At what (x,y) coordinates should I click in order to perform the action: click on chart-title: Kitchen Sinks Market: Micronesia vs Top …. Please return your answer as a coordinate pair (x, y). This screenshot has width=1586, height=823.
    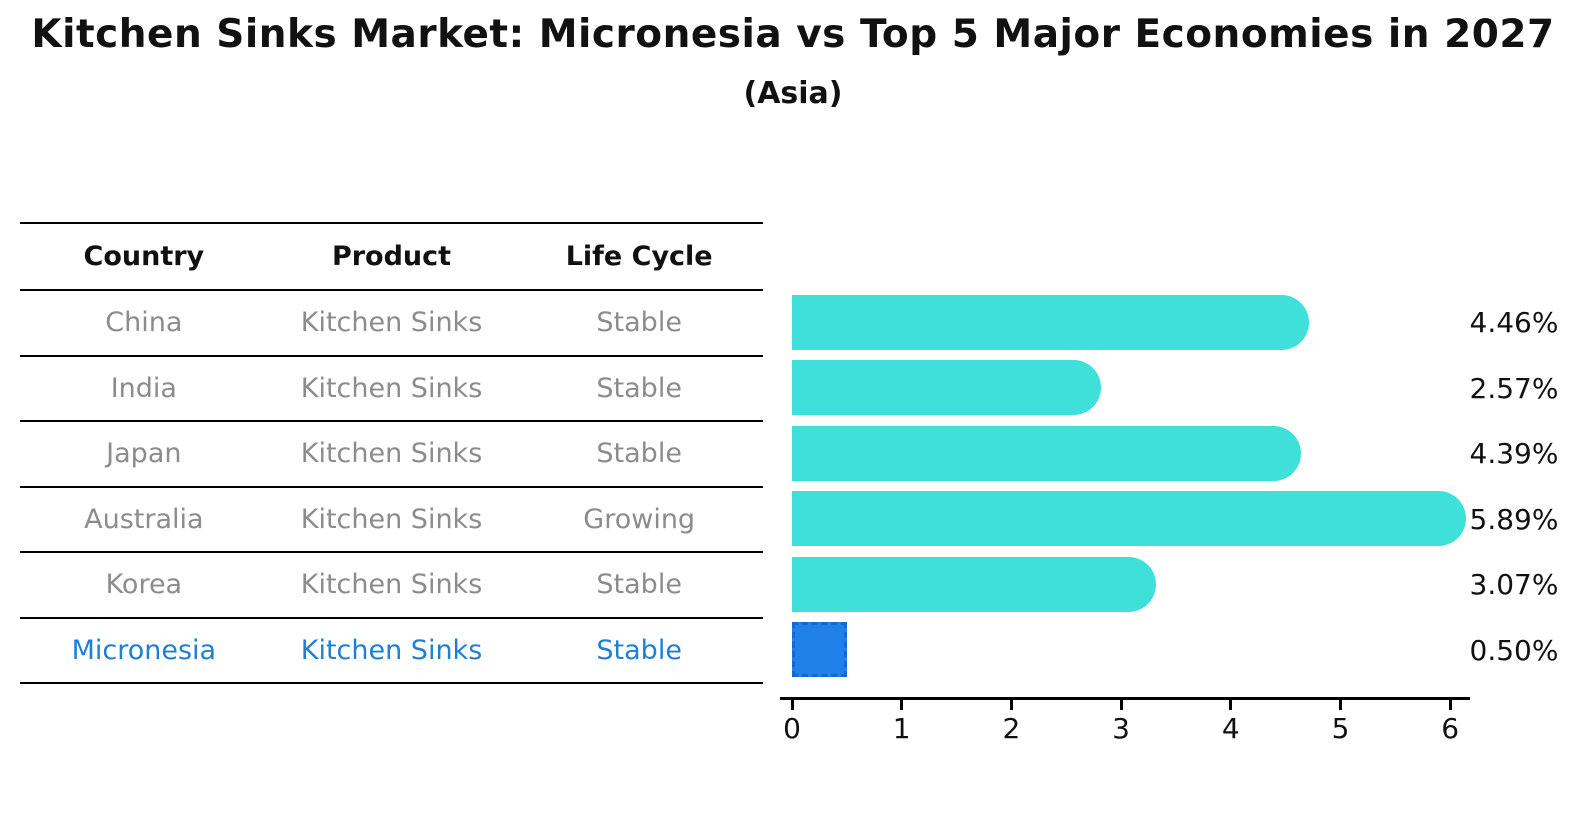
    Looking at the image, I should click on (793, 34).